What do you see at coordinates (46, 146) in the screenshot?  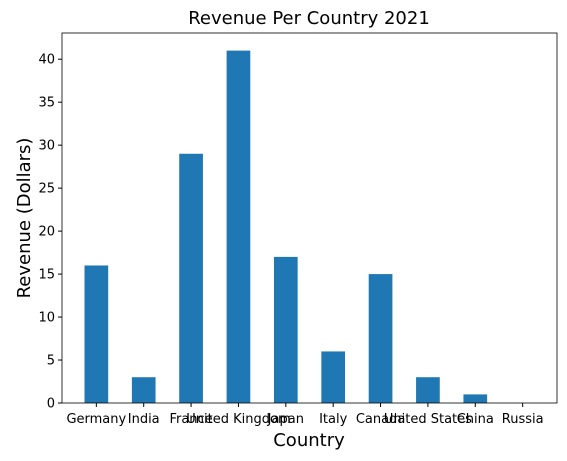 I see `y-tick-label: 30` at bounding box center [46, 146].